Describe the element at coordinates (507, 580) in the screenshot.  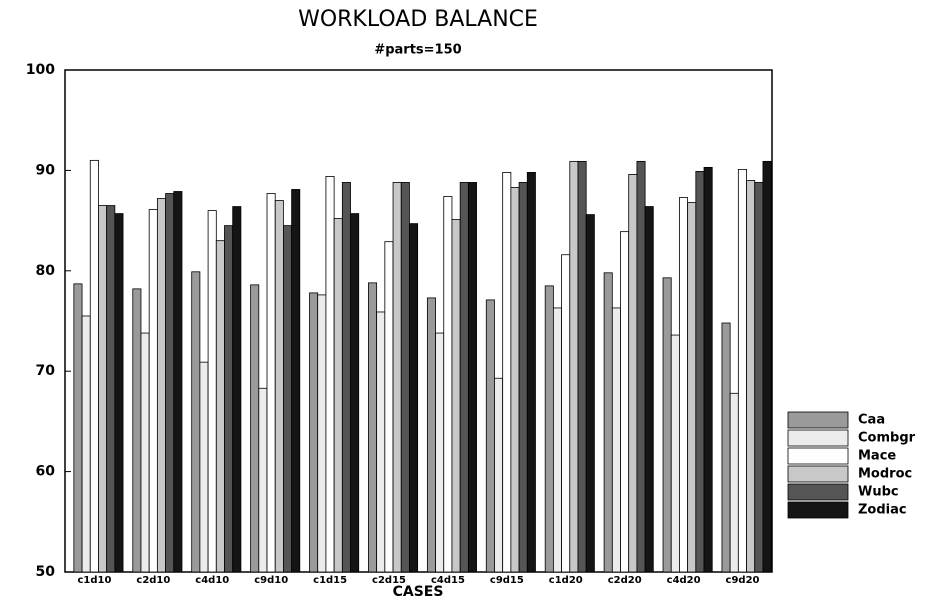
I see `x-tick-label: c9d15` at that location.